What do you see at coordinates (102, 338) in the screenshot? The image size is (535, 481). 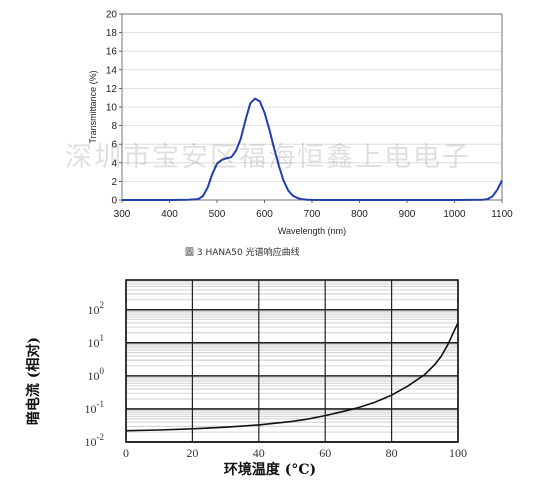 I see `y-tick-exponent: 1` at bounding box center [102, 338].